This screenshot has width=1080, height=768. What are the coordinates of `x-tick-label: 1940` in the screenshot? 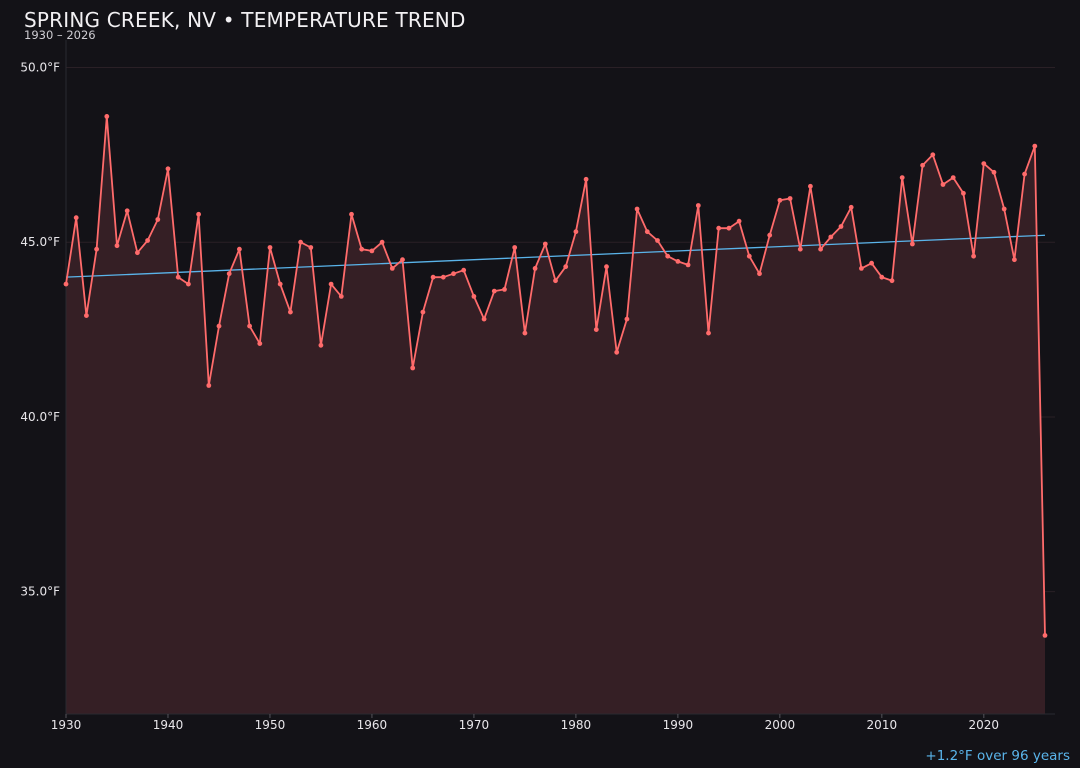 It's located at (168, 725).